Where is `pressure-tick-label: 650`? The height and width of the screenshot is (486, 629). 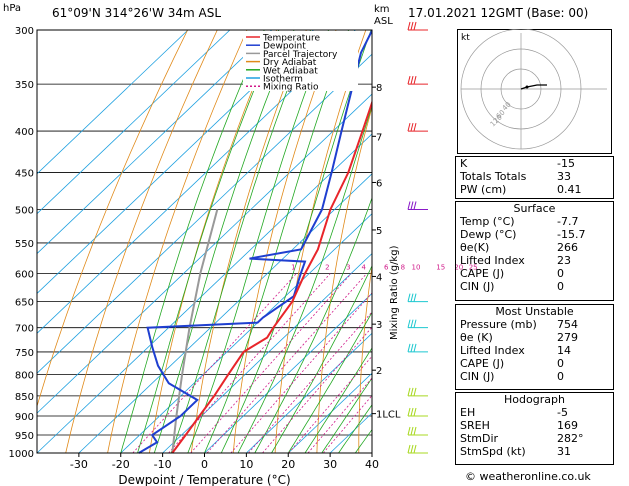 pressure-tick-label: 650 is located at coordinates (24, 303).